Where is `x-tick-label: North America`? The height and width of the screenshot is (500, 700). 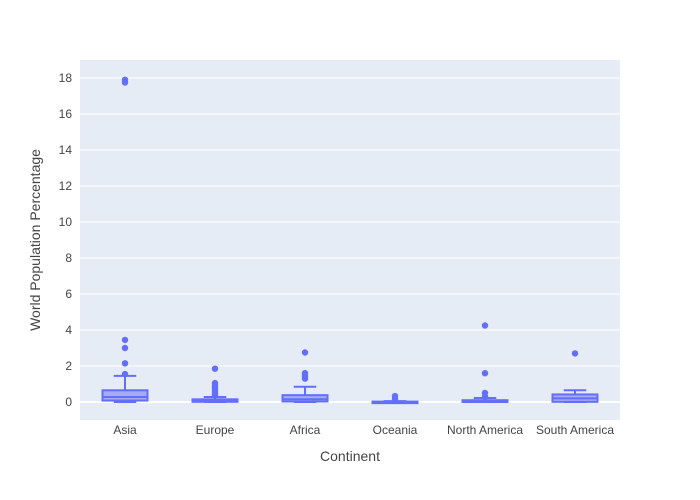 x-tick-label: North America is located at coordinates (485, 430).